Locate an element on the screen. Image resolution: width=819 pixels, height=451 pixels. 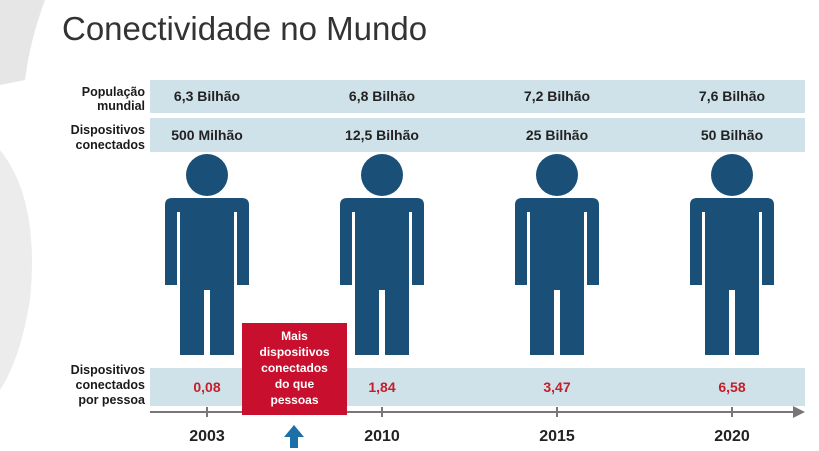
devices: 50 Bilhão is located at coordinates (732, 135).